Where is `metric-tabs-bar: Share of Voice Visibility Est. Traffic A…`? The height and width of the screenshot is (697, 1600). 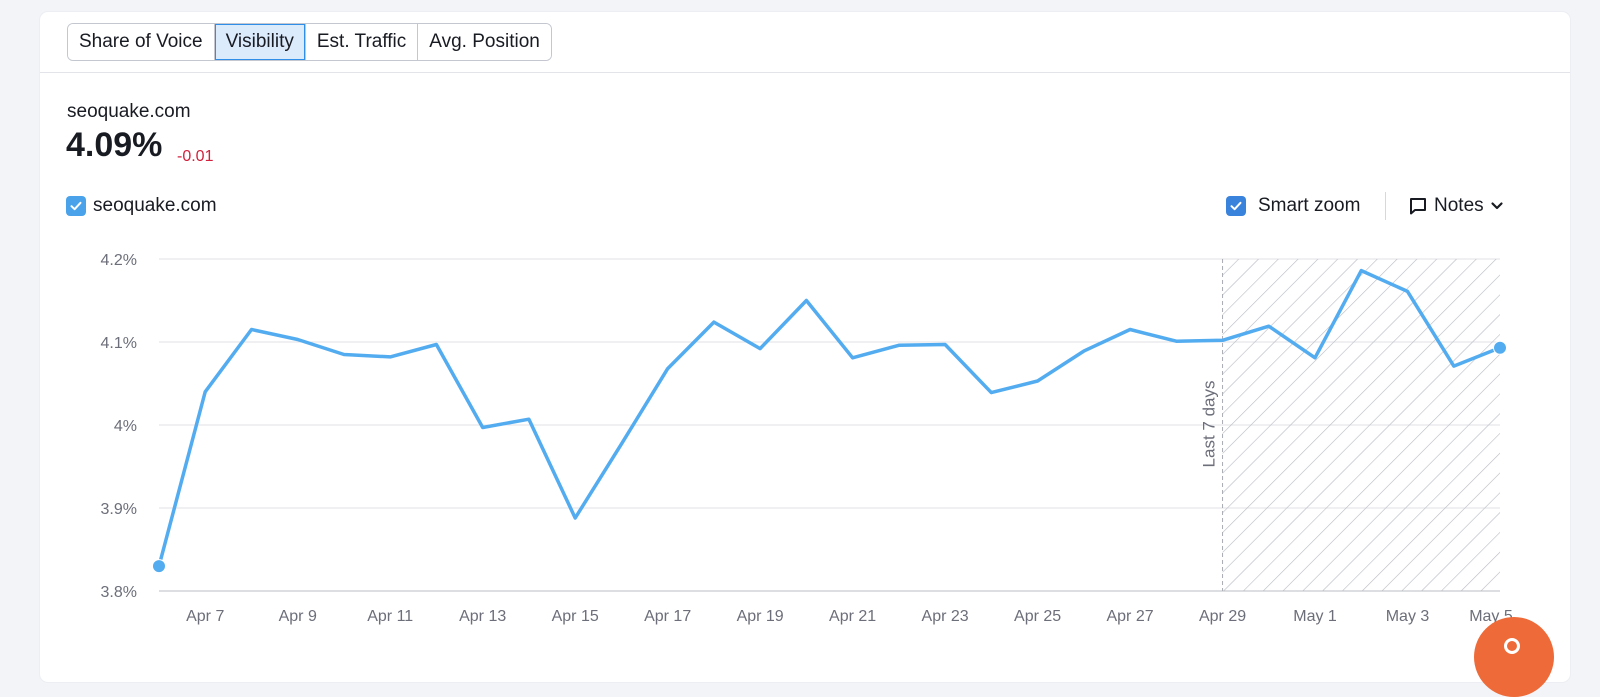 metric-tabs-bar: Share of Voice Visibility Est. Traffic A… is located at coordinates (805, 42).